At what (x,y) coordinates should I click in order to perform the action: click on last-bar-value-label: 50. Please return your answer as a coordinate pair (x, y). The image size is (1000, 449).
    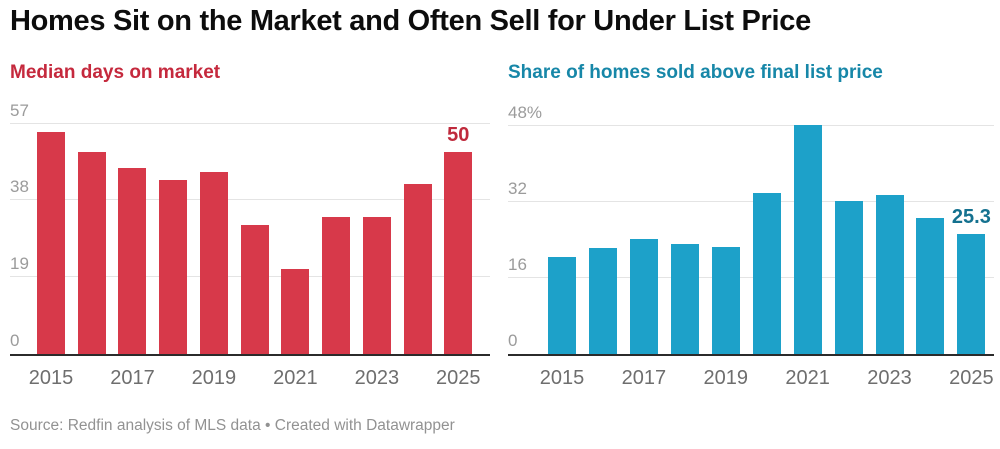
    Looking at the image, I should click on (458, 134).